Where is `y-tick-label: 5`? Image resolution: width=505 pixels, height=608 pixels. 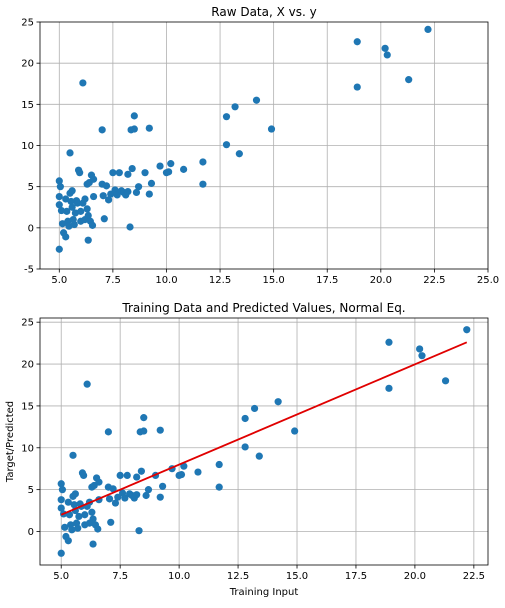 y-tick-label: 5 is located at coordinates (31, 187).